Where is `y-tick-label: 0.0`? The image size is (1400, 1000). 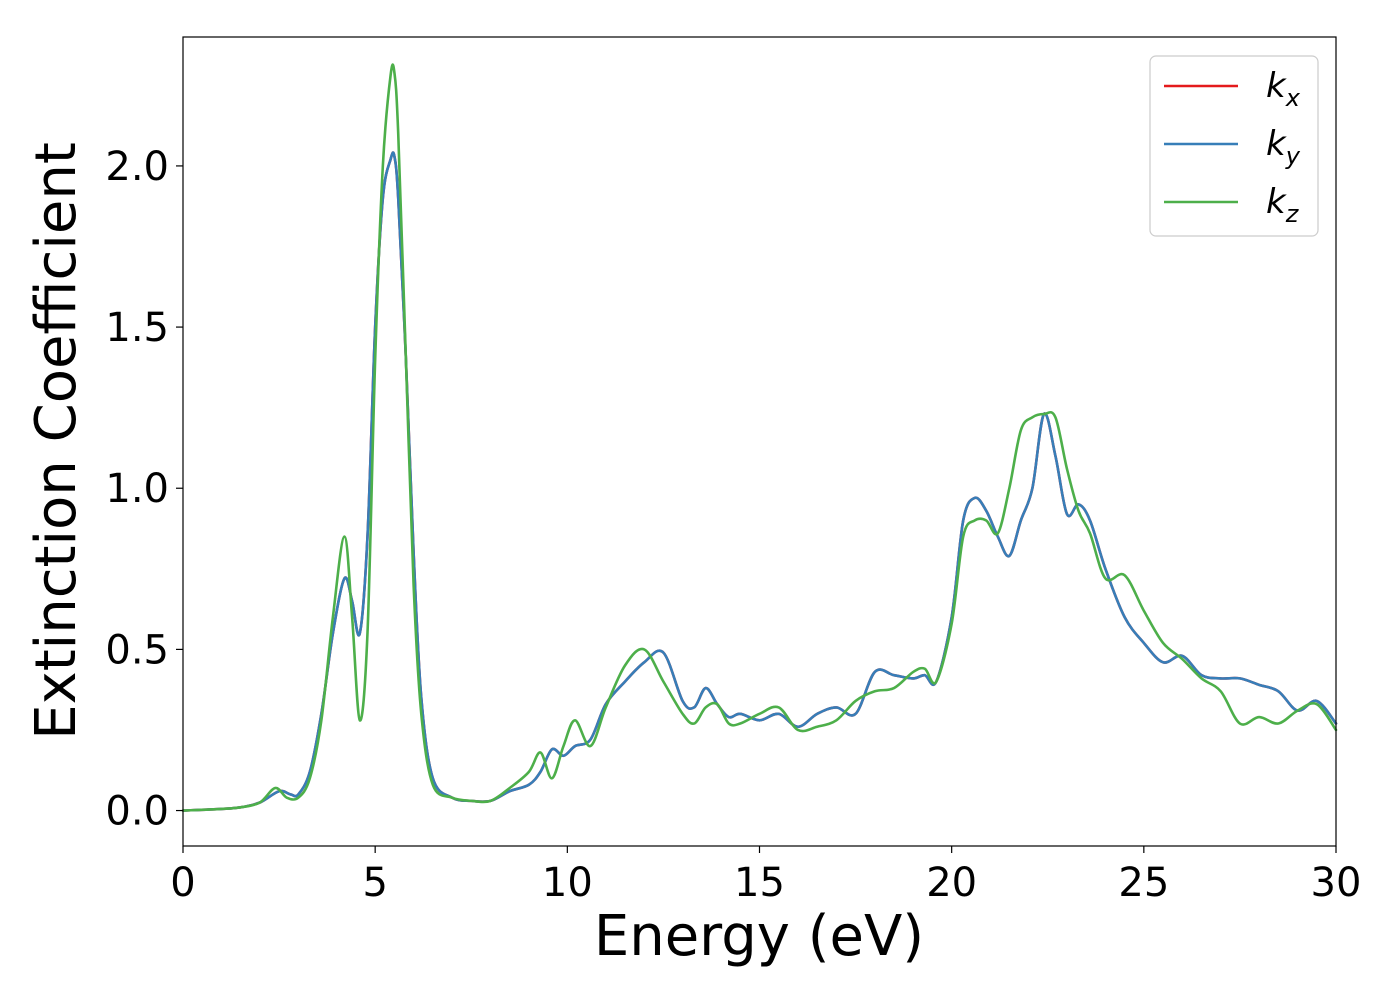 y-tick-label: 0.0 is located at coordinates (137, 812).